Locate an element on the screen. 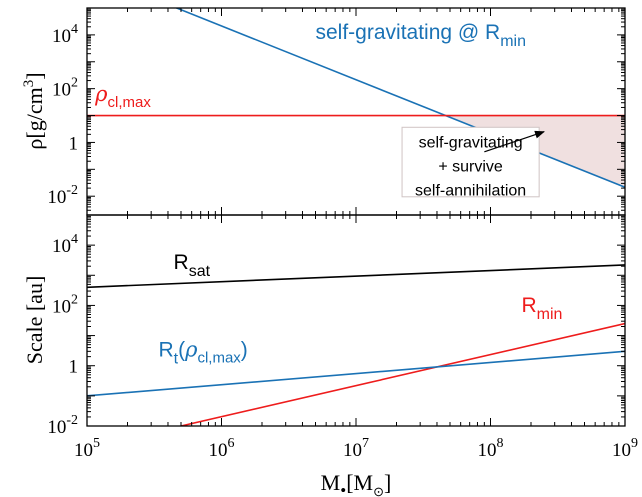 This screenshot has width=642, height=497. rho-max-label: ρcl,max is located at coordinates (122, 96).